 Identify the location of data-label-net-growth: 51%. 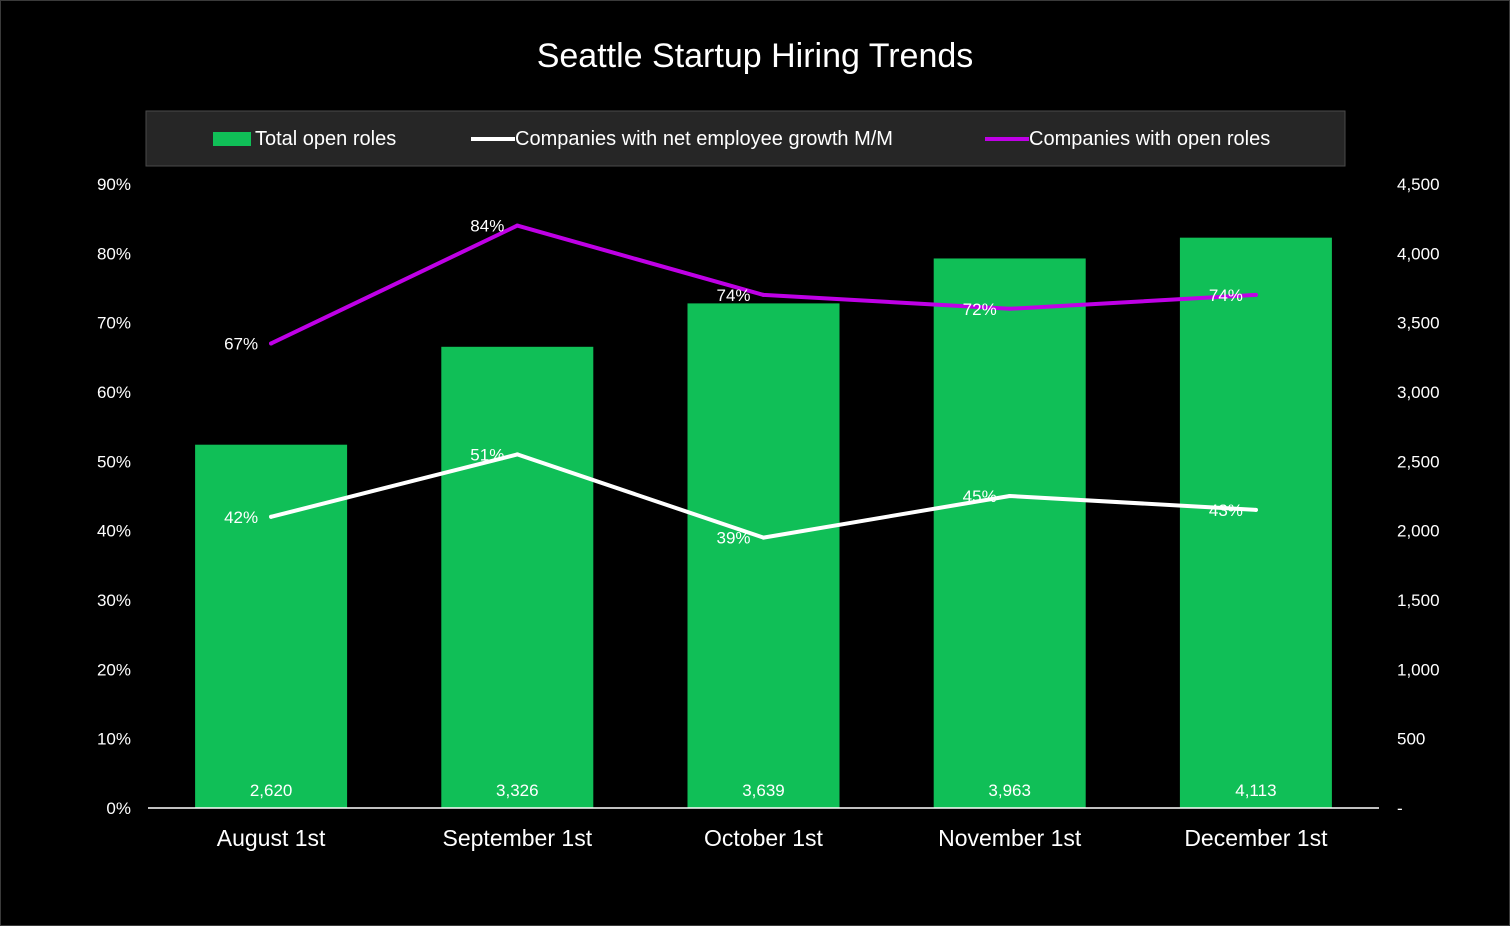
(487, 454).